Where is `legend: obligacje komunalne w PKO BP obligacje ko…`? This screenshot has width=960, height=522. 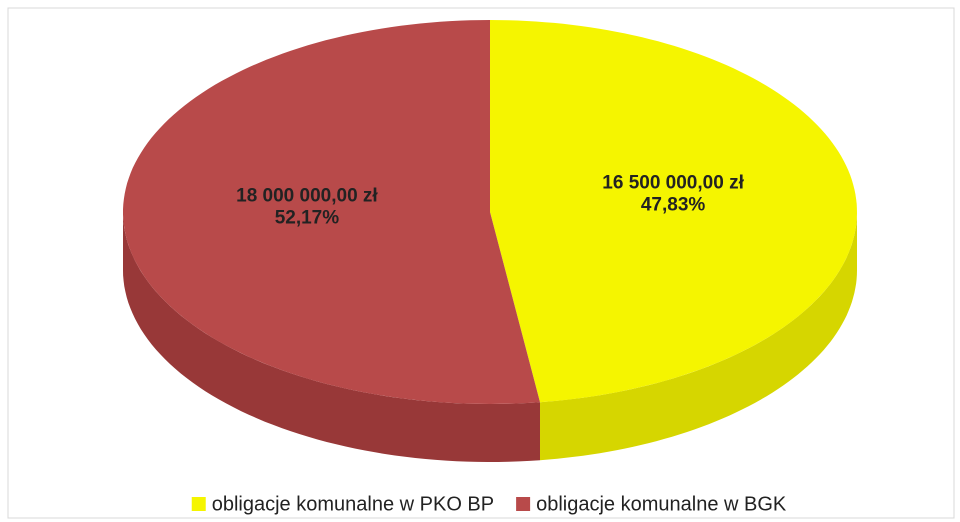
legend: obligacje komunalne w PKO BP obligacje ko… is located at coordinates (489, 504).